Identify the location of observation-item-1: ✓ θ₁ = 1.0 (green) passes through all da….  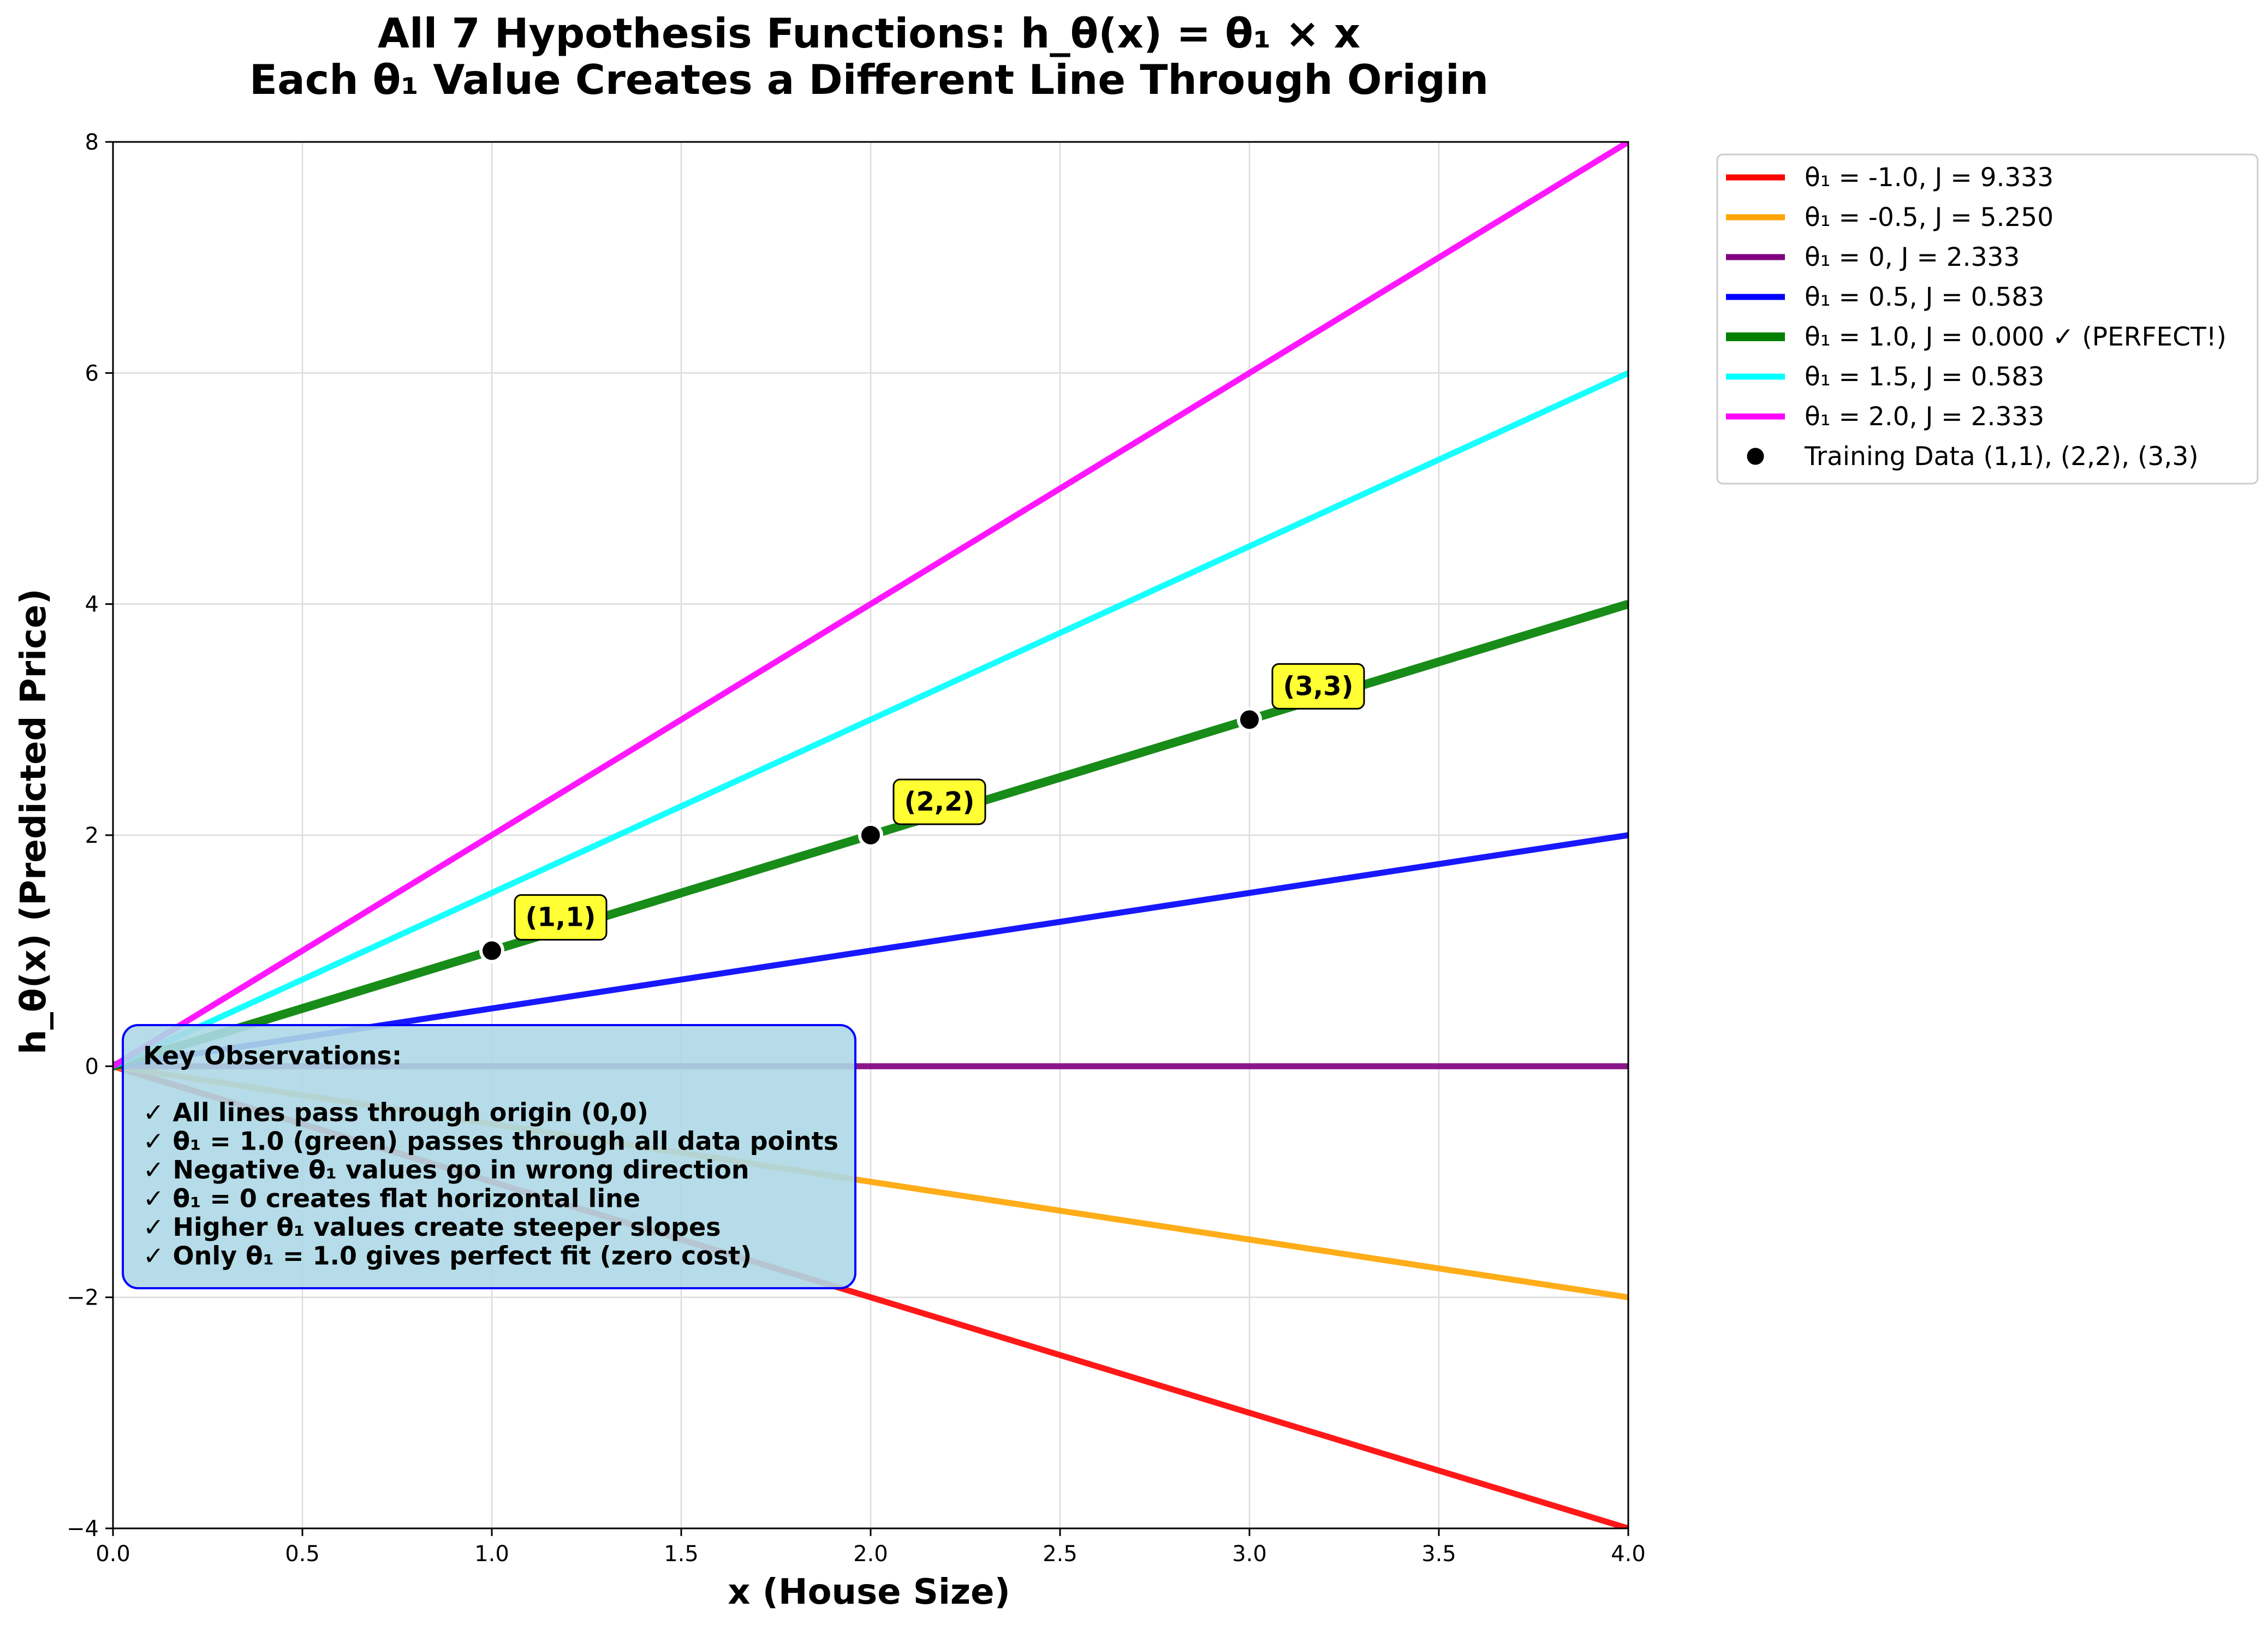
(490, 1142).